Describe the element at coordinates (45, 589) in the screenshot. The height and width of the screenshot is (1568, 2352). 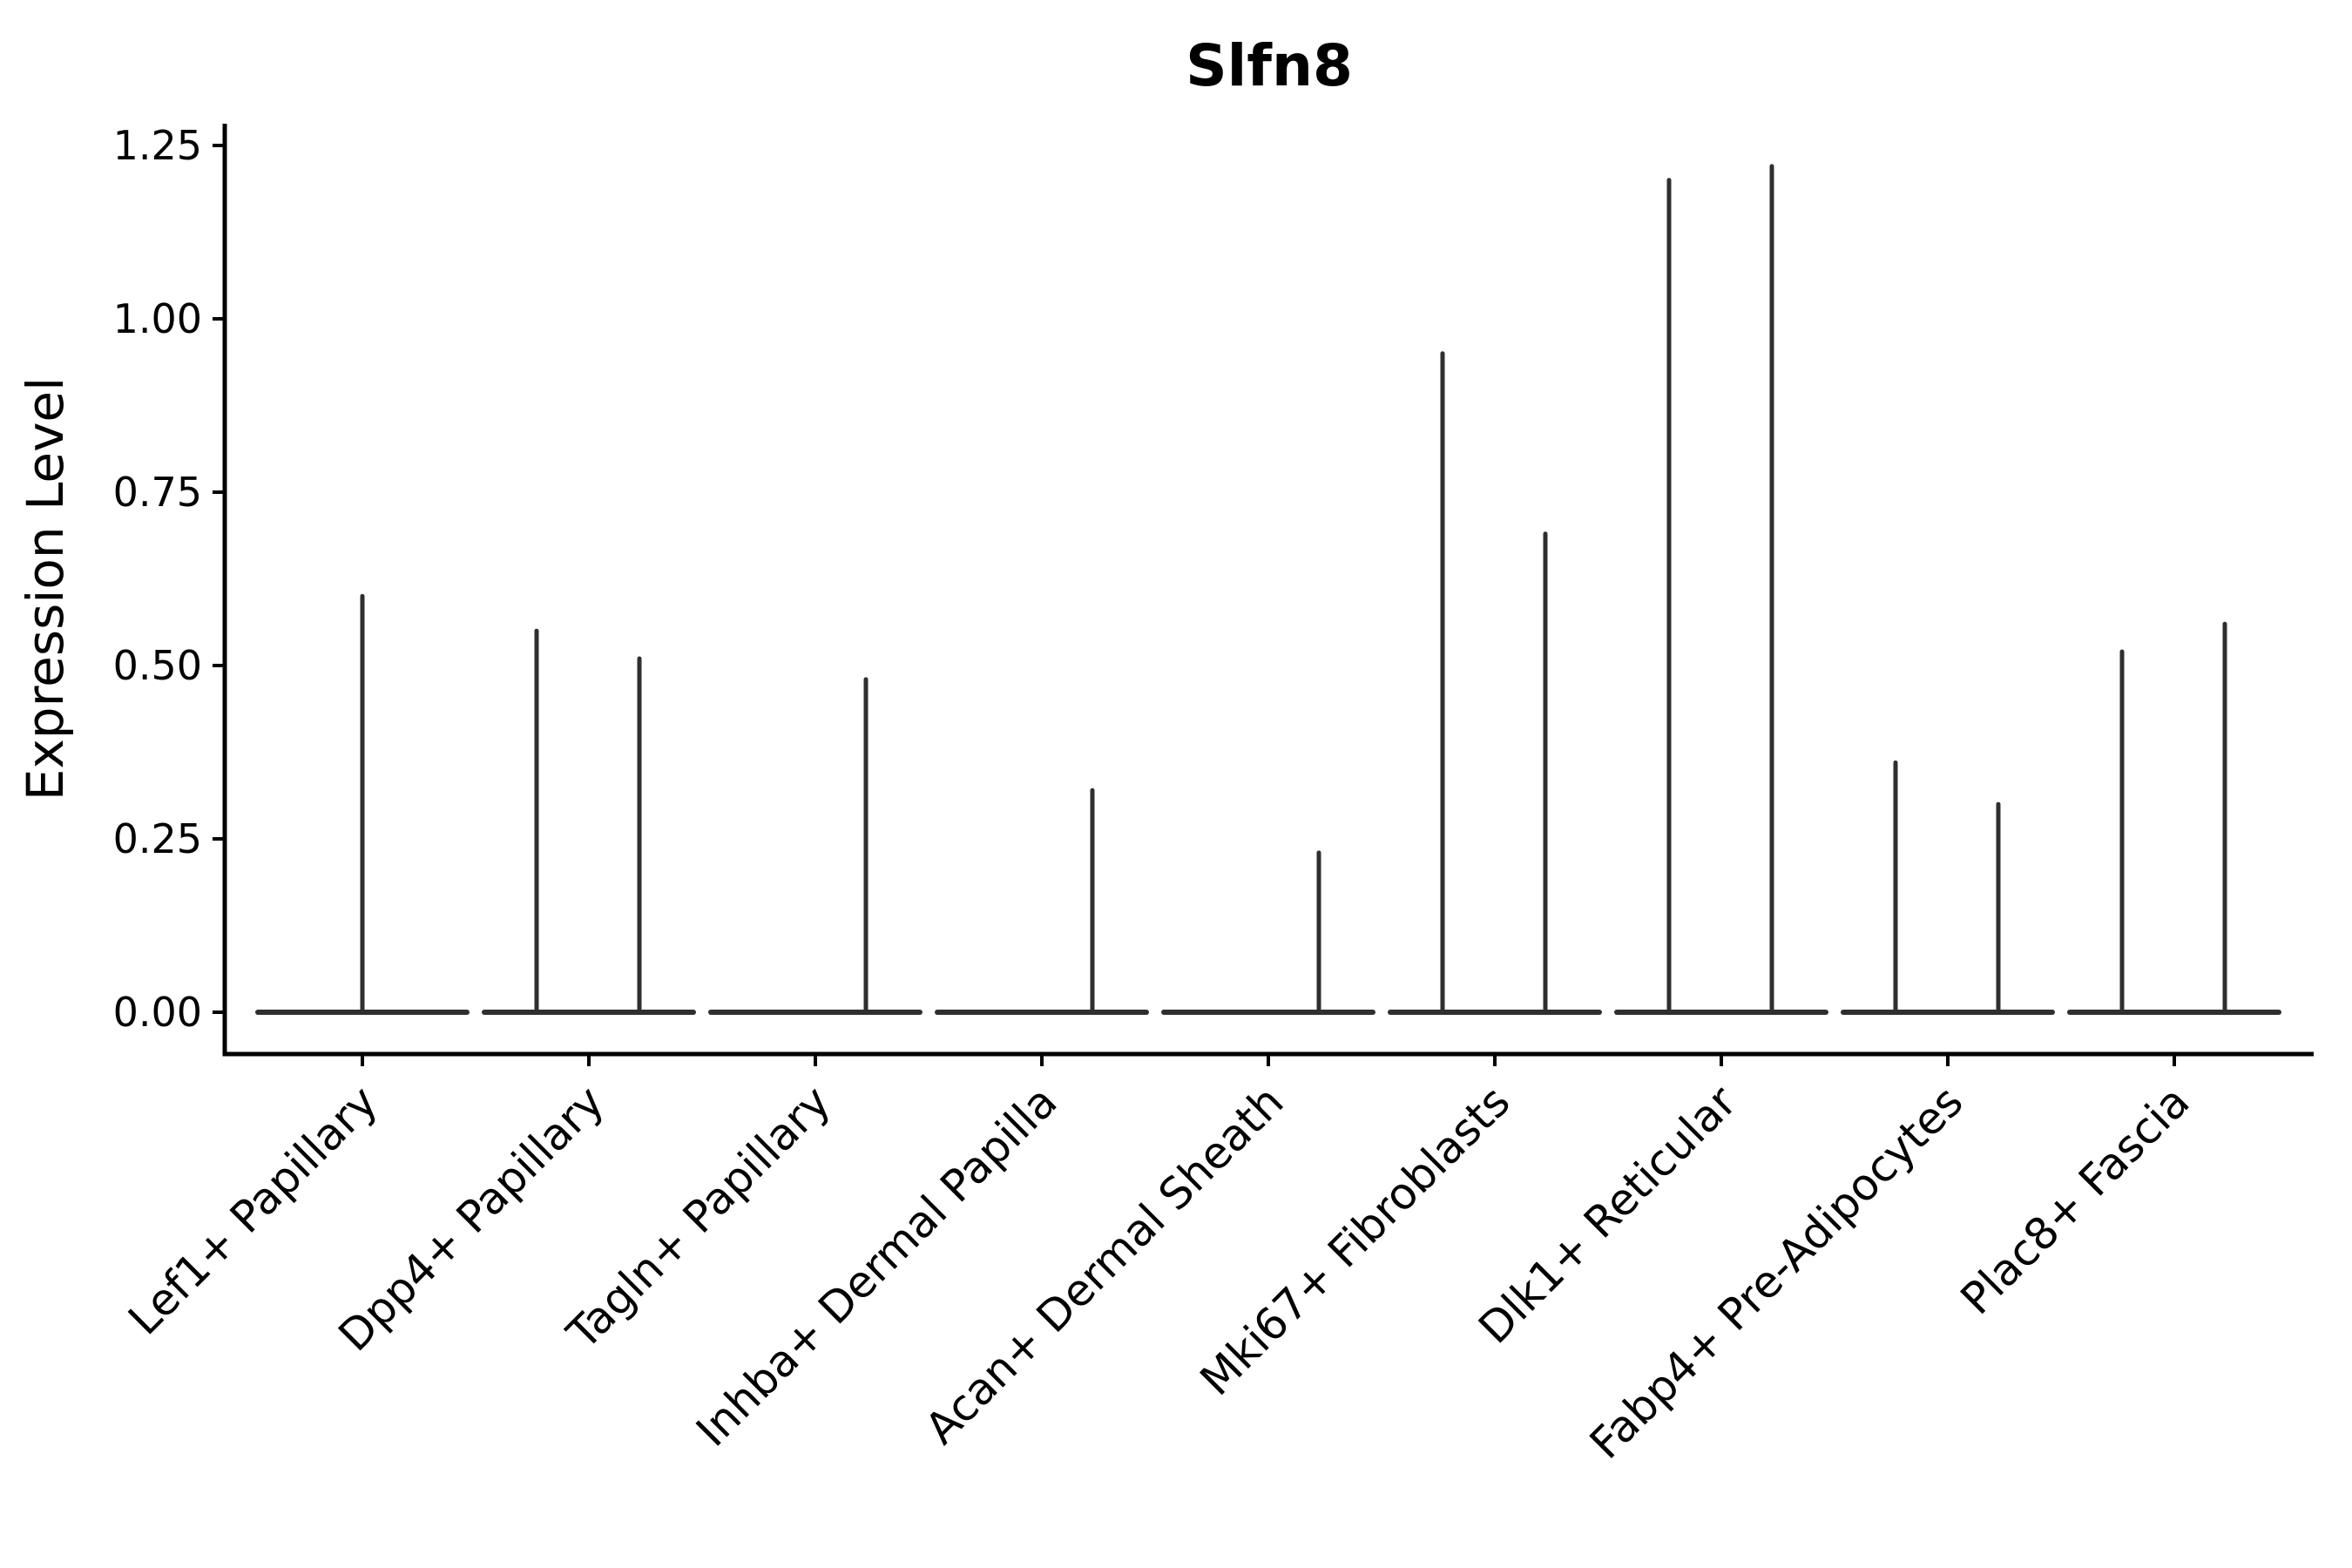
I see `y-axis-label: Expression Level` at that location.